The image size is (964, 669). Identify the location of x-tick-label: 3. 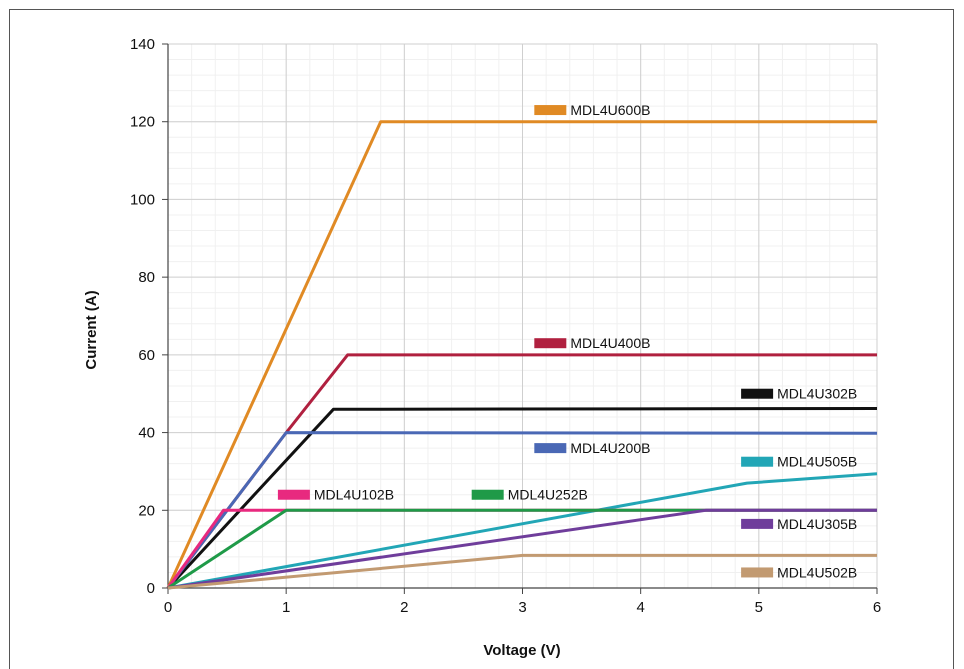
(522, 607).